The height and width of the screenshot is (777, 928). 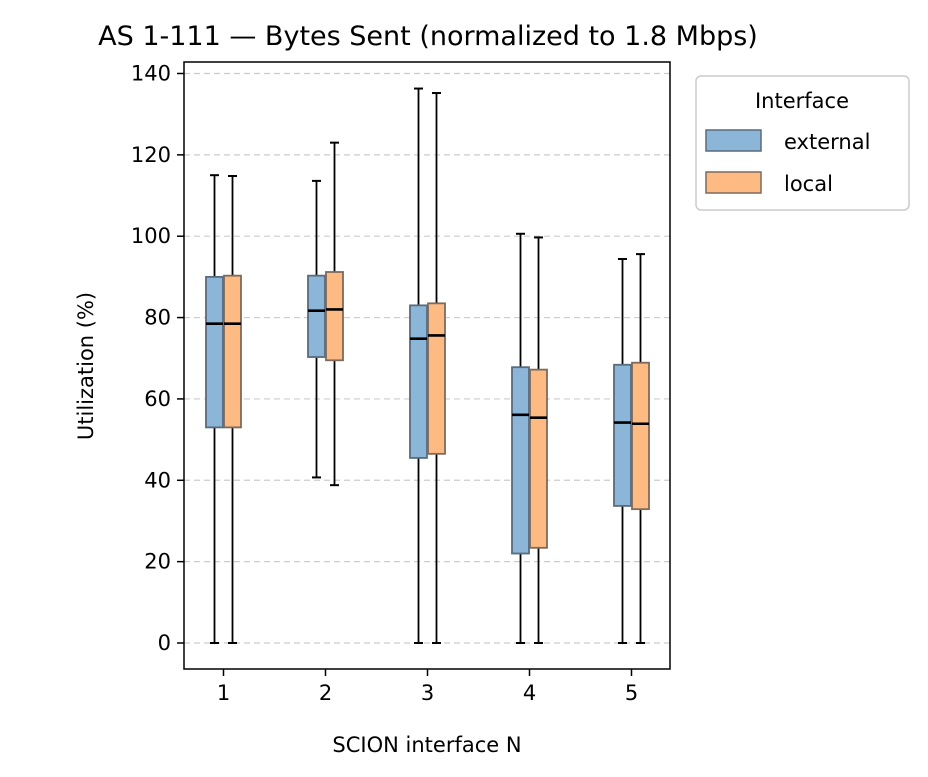 What do you see at coordinates (325, 693) in the screenshot?
I see `x-tick-label: 2` at bounding box center [325, 693].